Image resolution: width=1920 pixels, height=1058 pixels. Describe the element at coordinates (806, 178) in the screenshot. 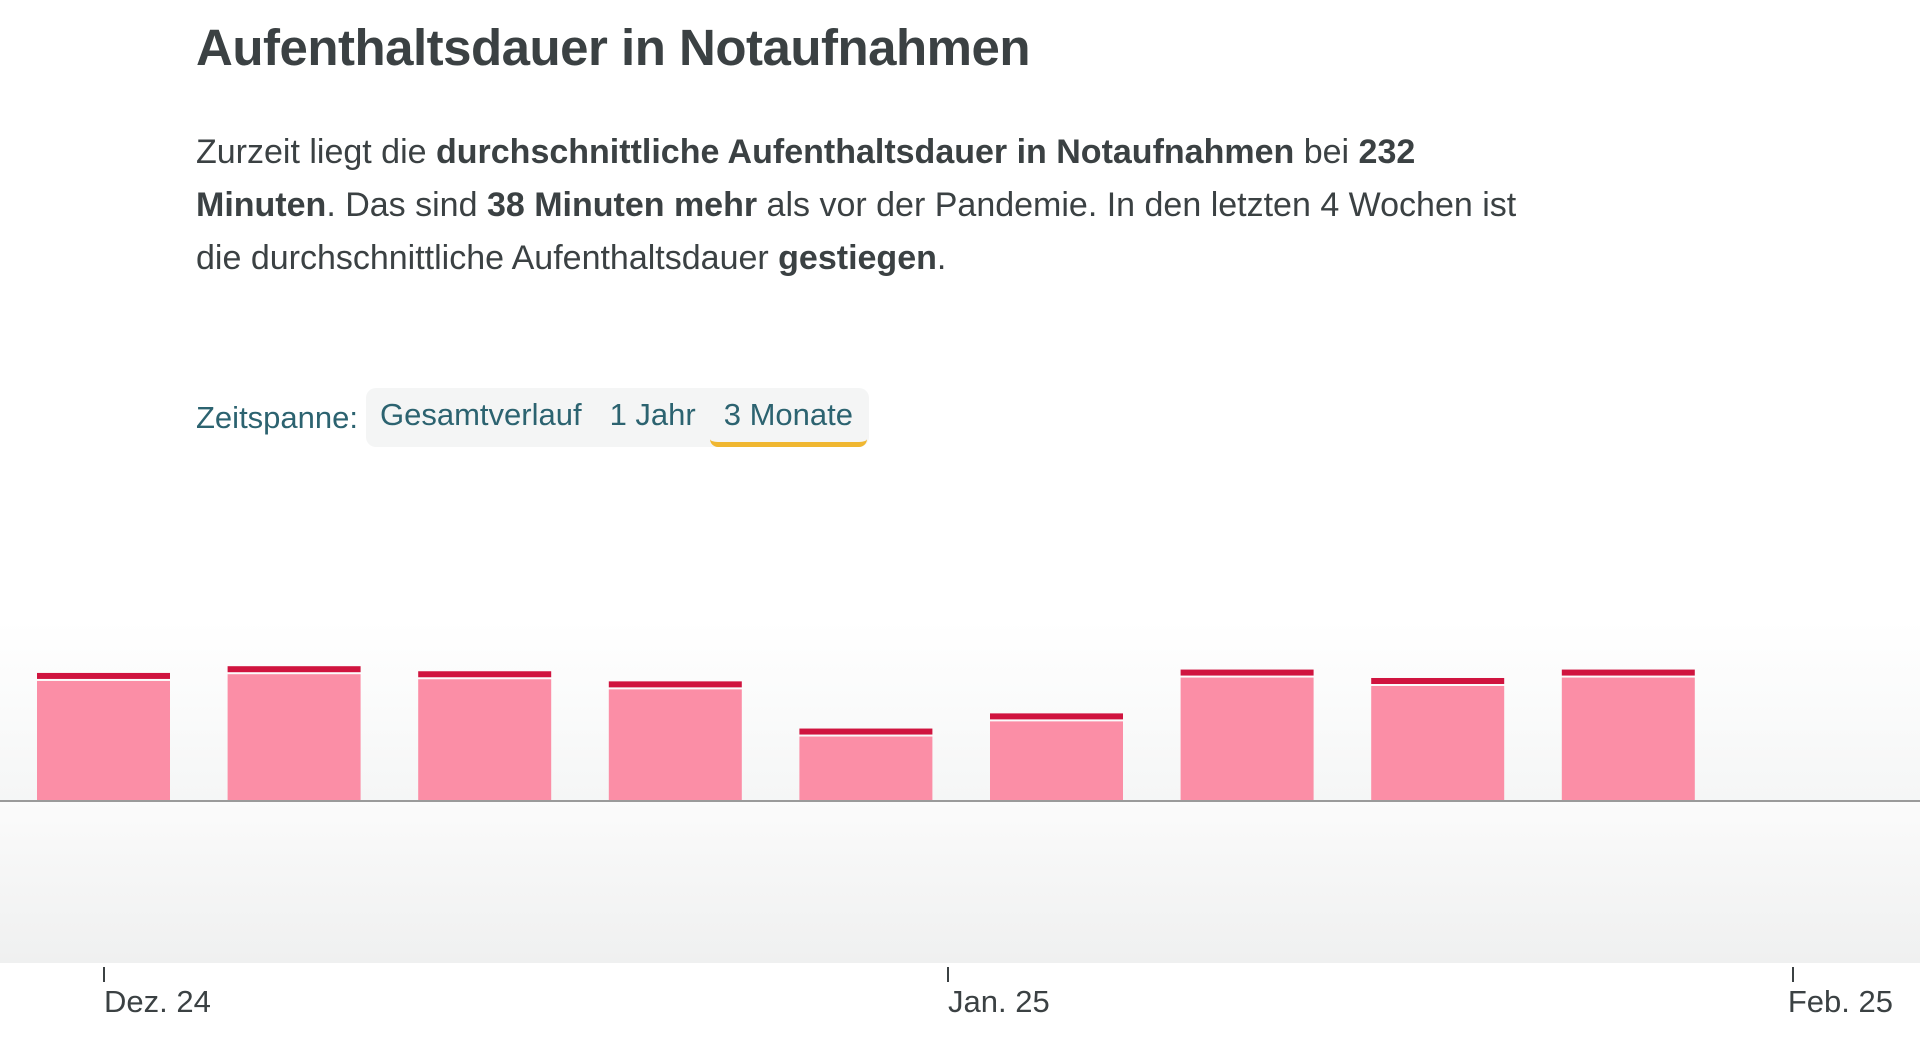

I see `summary-bold-current-value: 232 Minuten` at that location.